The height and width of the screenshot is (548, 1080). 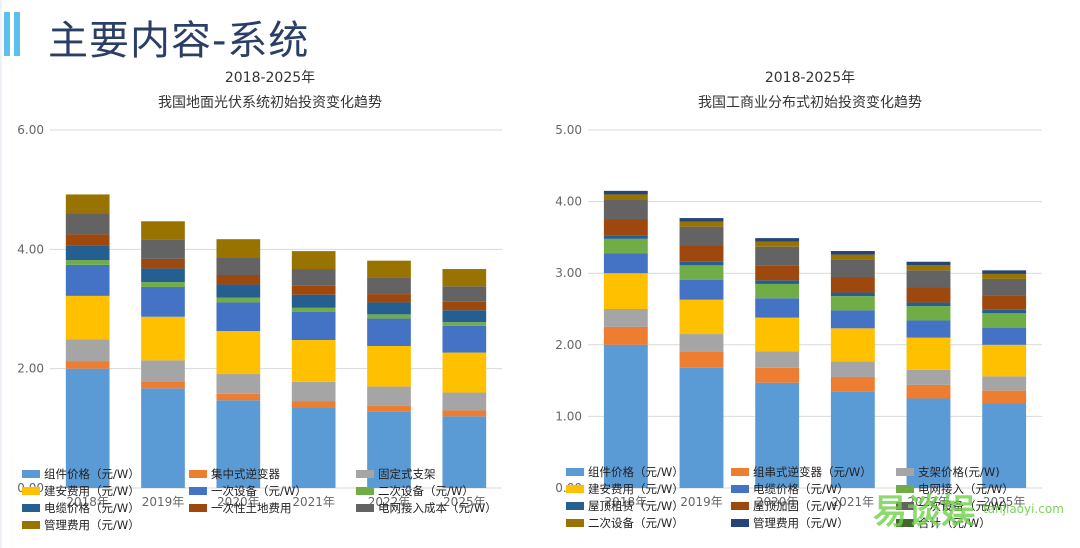 I want to click on legend-label: 电缆价格（元/W）, so click(x=92, y=508).